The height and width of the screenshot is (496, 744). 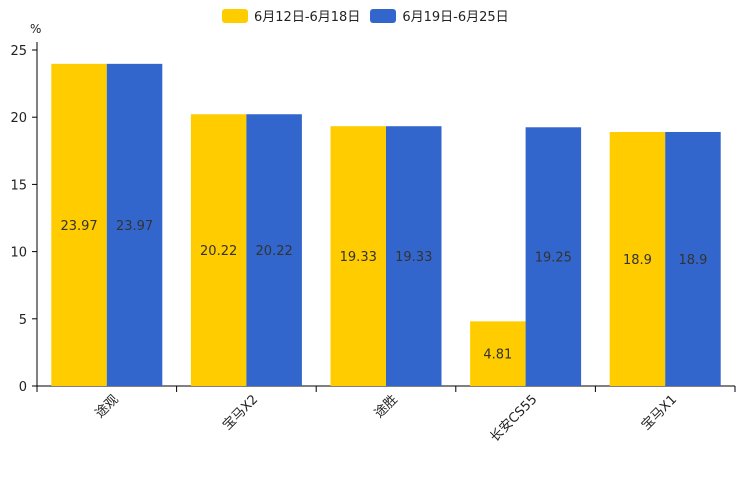 I want to click on x-category-label: 宝马X2, so click(x=240, y=412).